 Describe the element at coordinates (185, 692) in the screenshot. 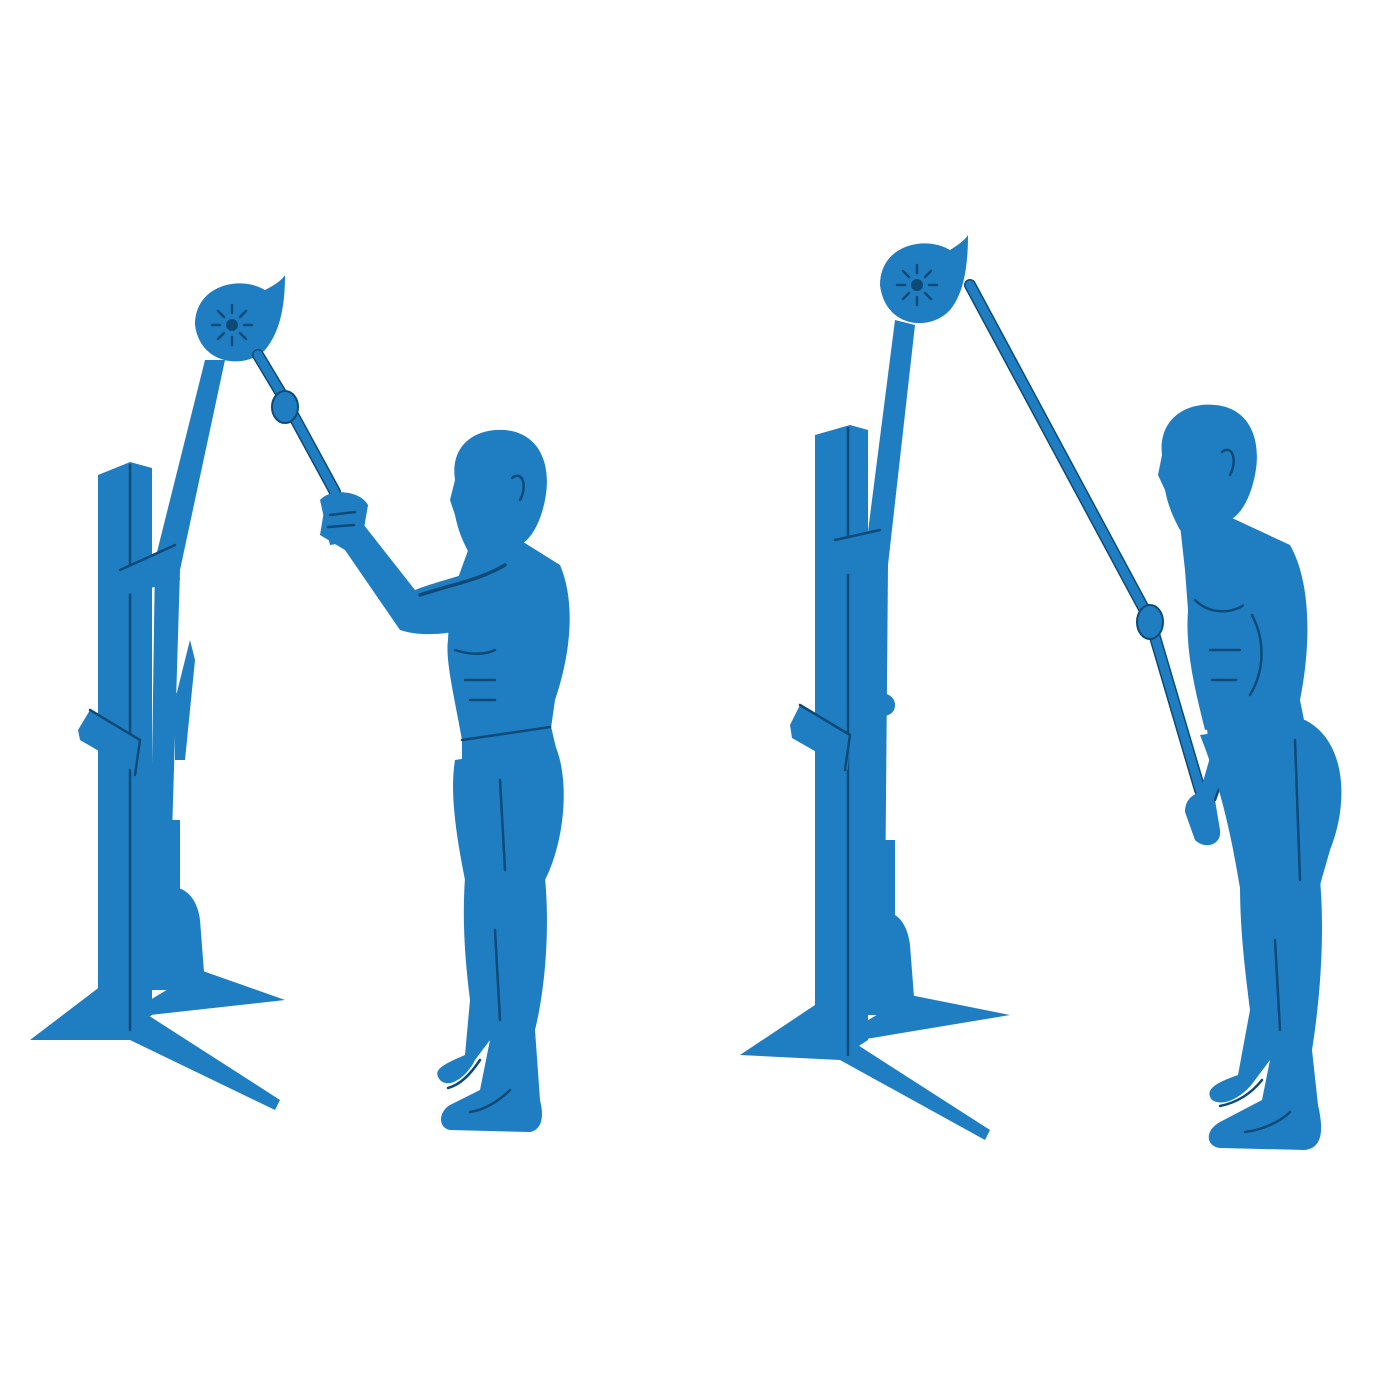

I see `cable-machine-icon` at that location.